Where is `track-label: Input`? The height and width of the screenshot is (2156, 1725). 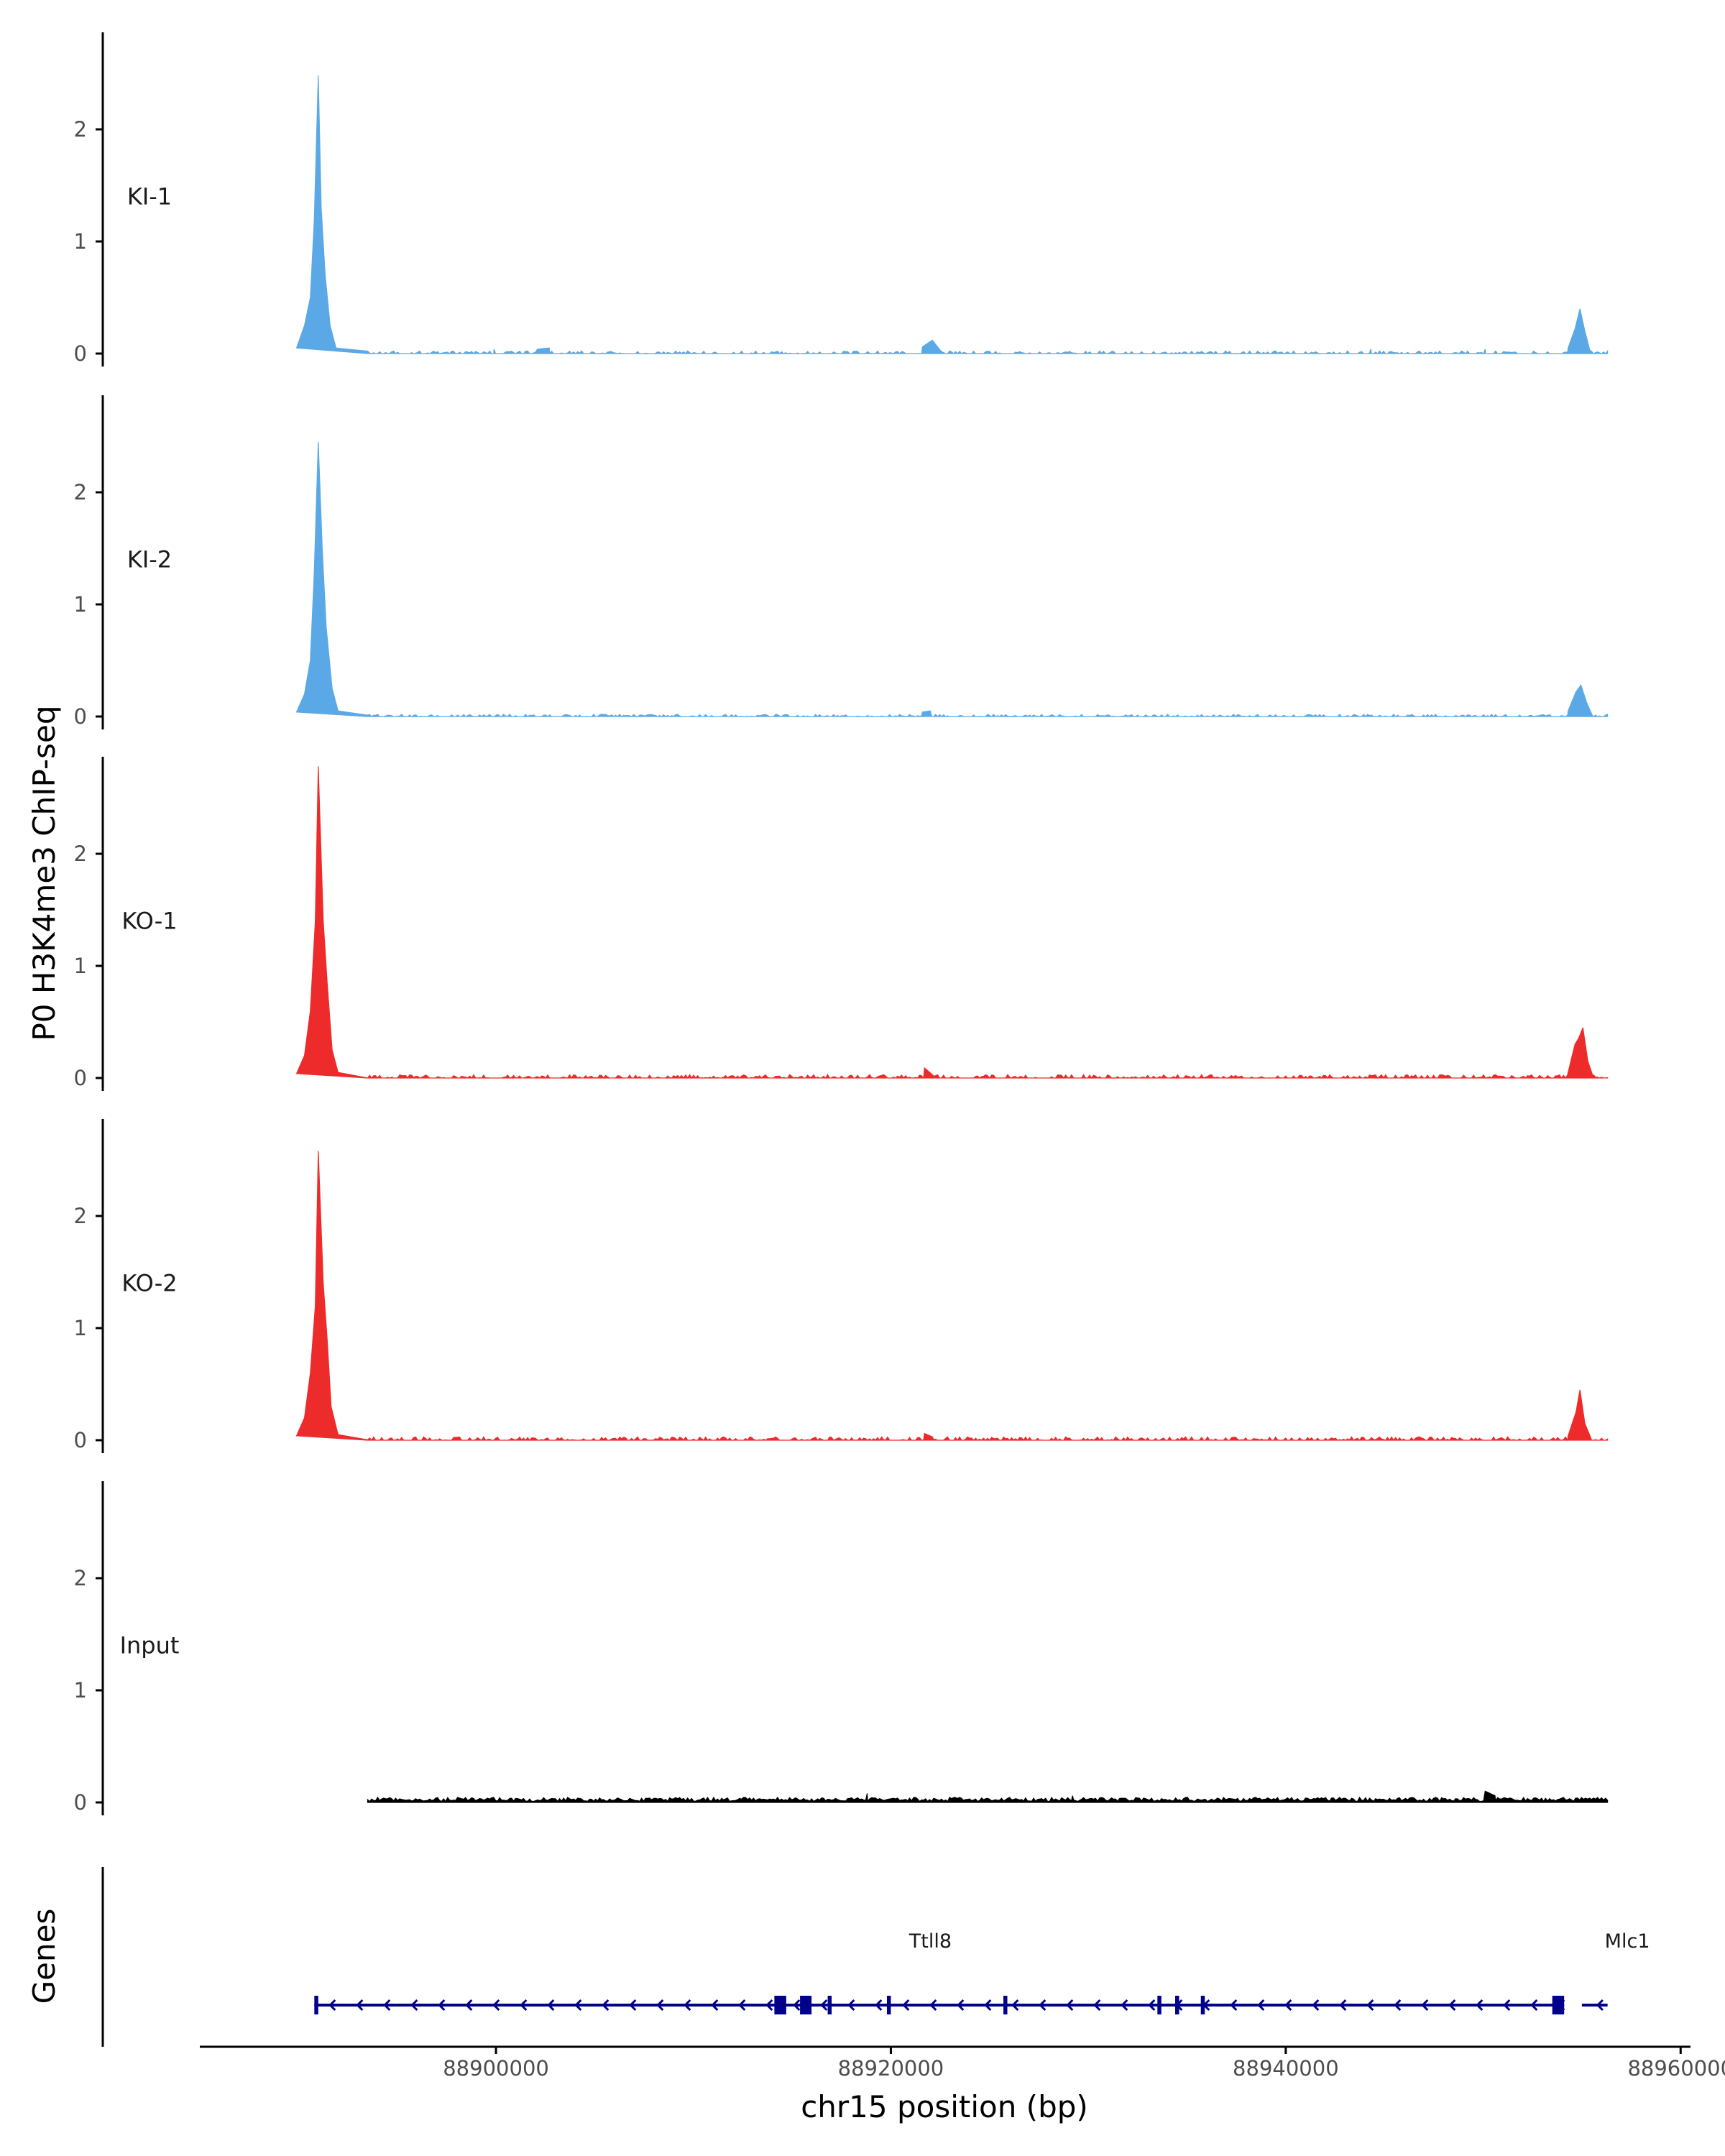 track-label: Input is located at coordinates (150, 1645).